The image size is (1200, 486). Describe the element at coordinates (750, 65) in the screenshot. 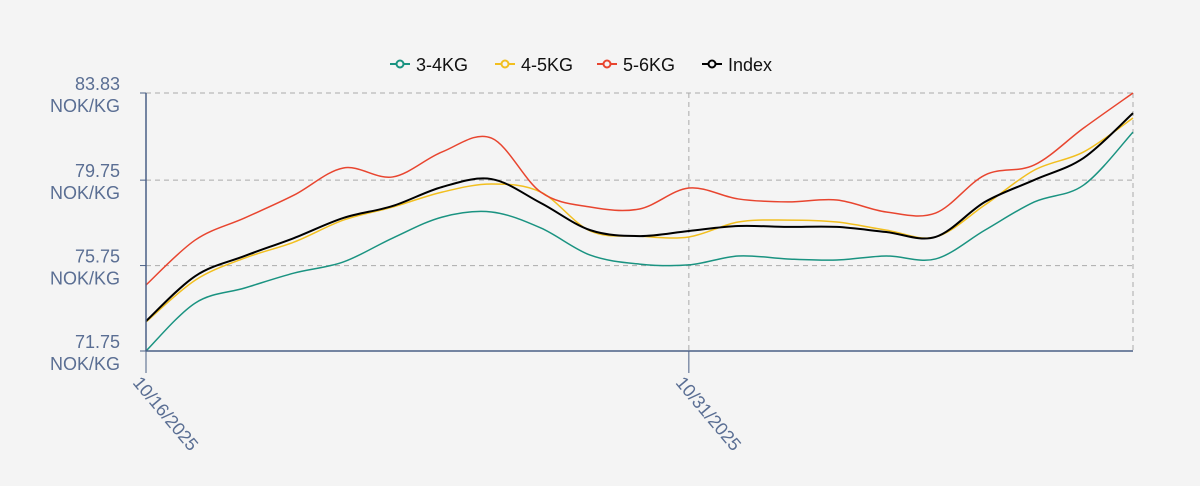

I see `legend-label: Index` at that location.